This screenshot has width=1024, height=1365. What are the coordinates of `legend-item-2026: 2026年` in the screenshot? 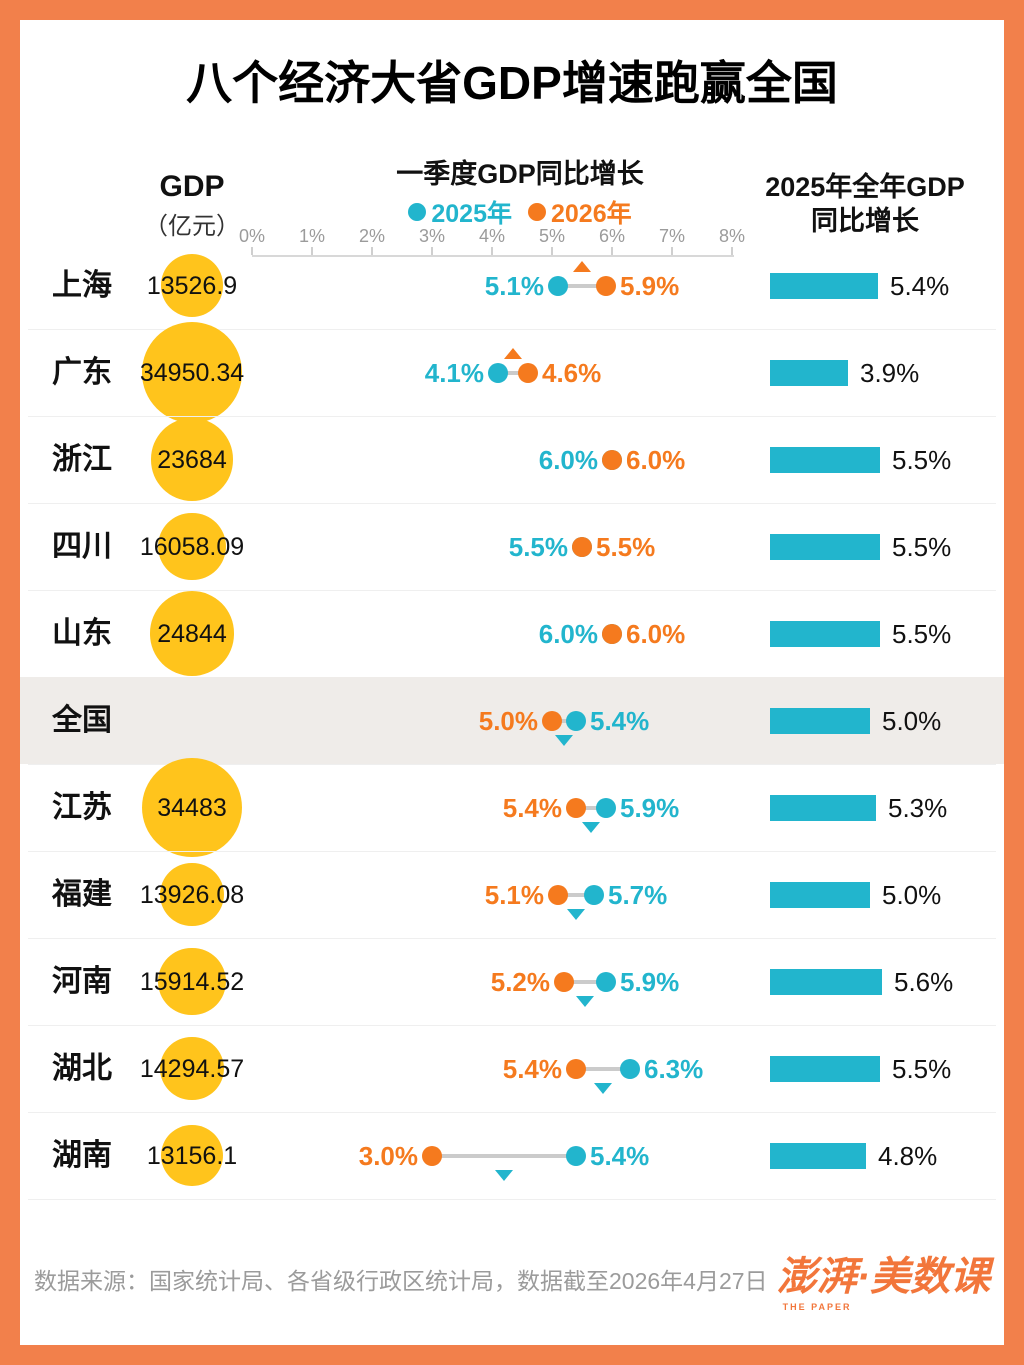 It's located at (580, 212).